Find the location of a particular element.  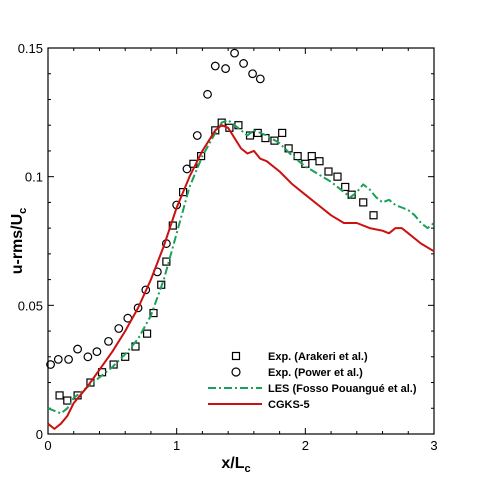

y-tick-label: 0.05 is located at coordinates (30, 305).